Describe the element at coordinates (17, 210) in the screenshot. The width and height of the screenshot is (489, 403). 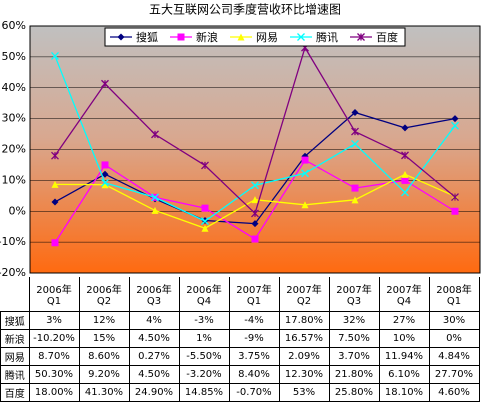
I see `y-tick-label: 0%` at that location.